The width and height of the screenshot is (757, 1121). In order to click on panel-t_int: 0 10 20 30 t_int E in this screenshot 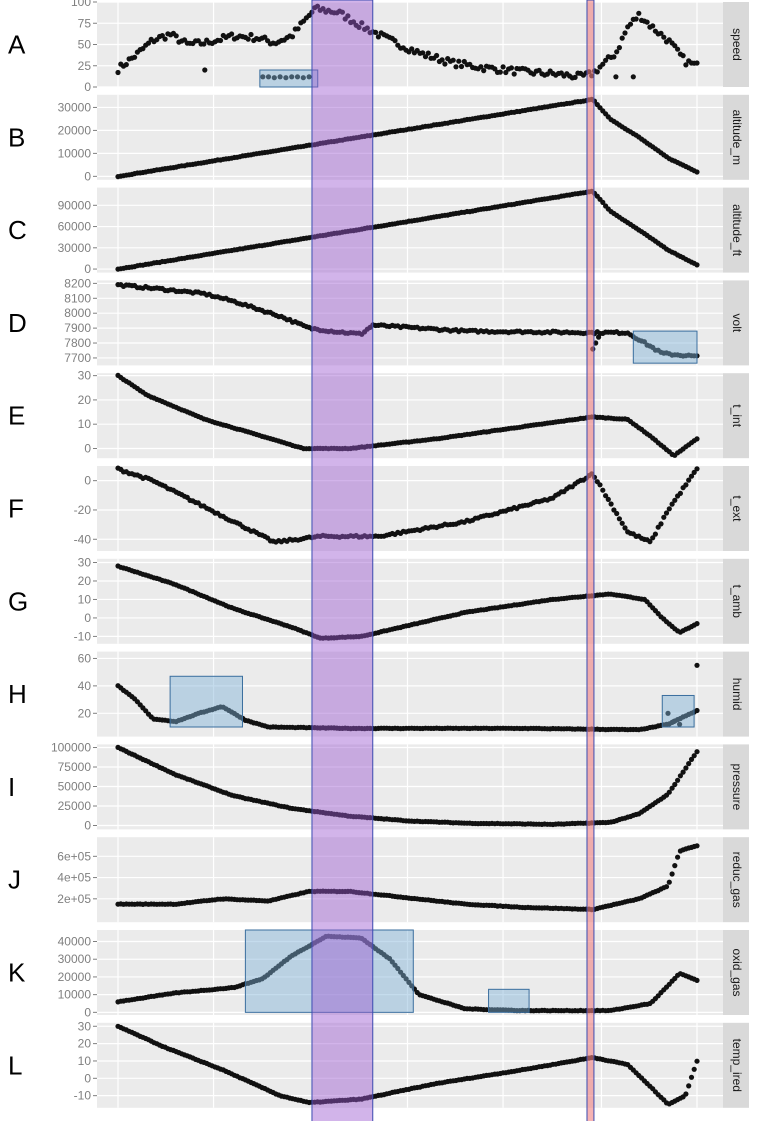, I will do `click(378, 414)`.